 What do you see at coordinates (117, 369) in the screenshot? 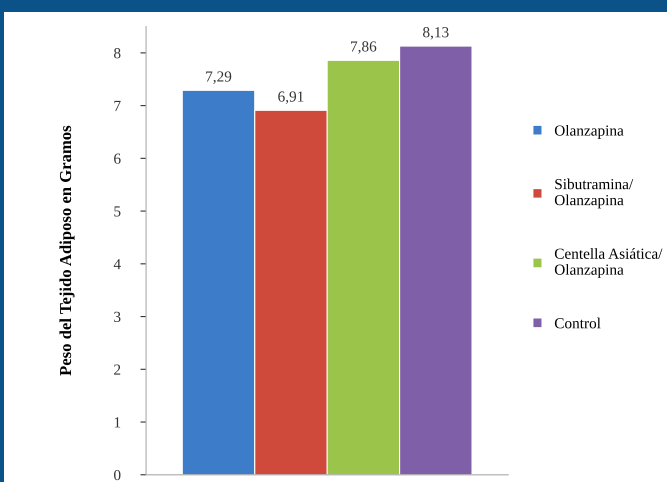
I see `y-tick-label: 2` at bounding box center [117, 369].